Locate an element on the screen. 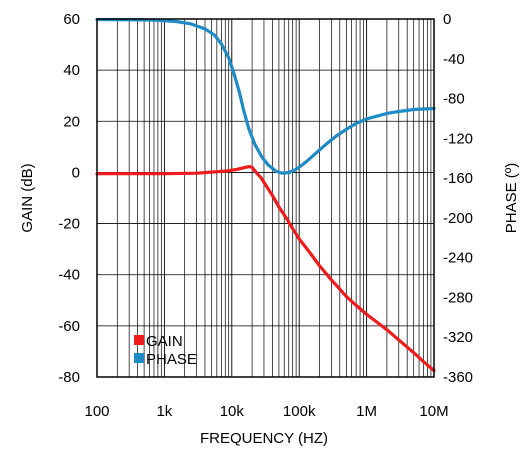 The width and height of the screenshot is (524, 450). right-y-tick-label: -120 is located at coordinates (458, 138).